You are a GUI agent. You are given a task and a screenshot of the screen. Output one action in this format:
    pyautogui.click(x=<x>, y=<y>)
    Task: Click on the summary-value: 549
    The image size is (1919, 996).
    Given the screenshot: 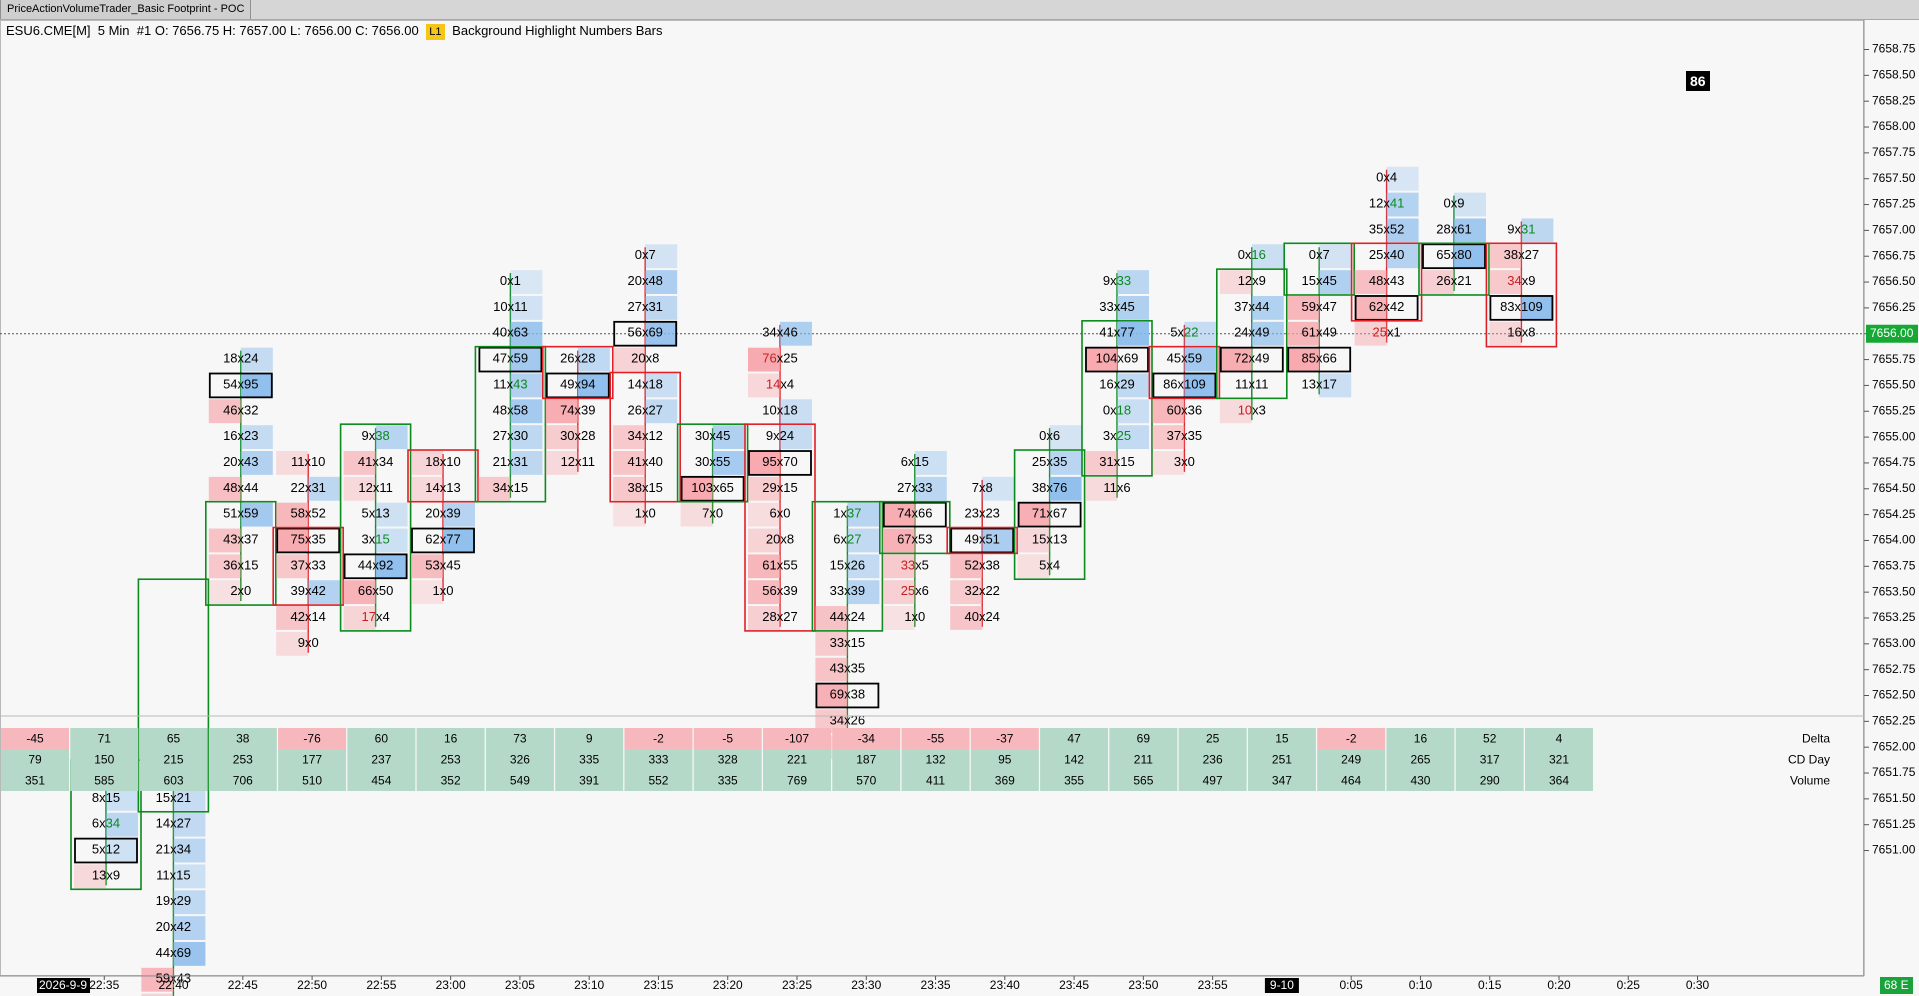 What is the action you would take?
    pyautogui.click(x=520, y=781)
    